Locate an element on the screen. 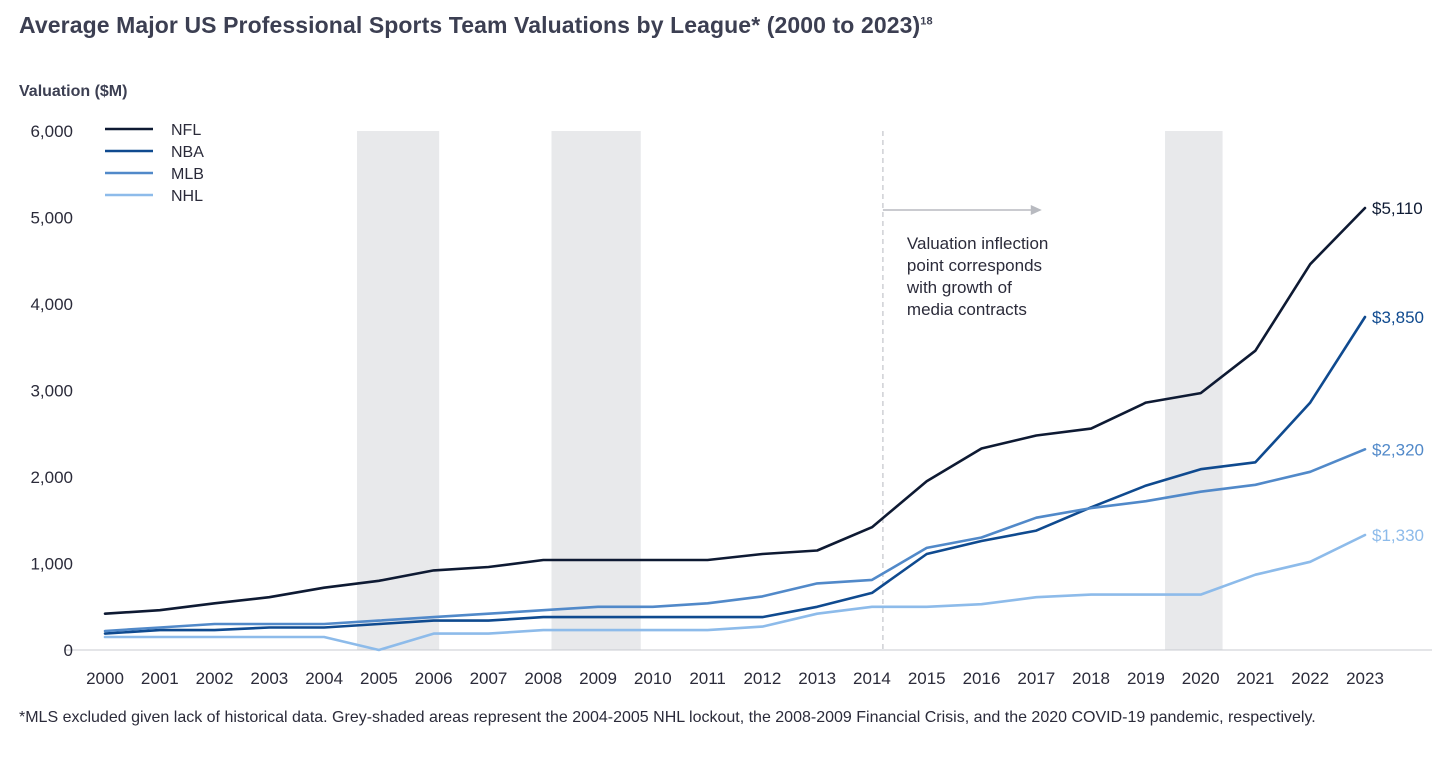 This screenshot has width=1456, height=768. x-tick-label: 2005 is located at coordinates (379, 678).